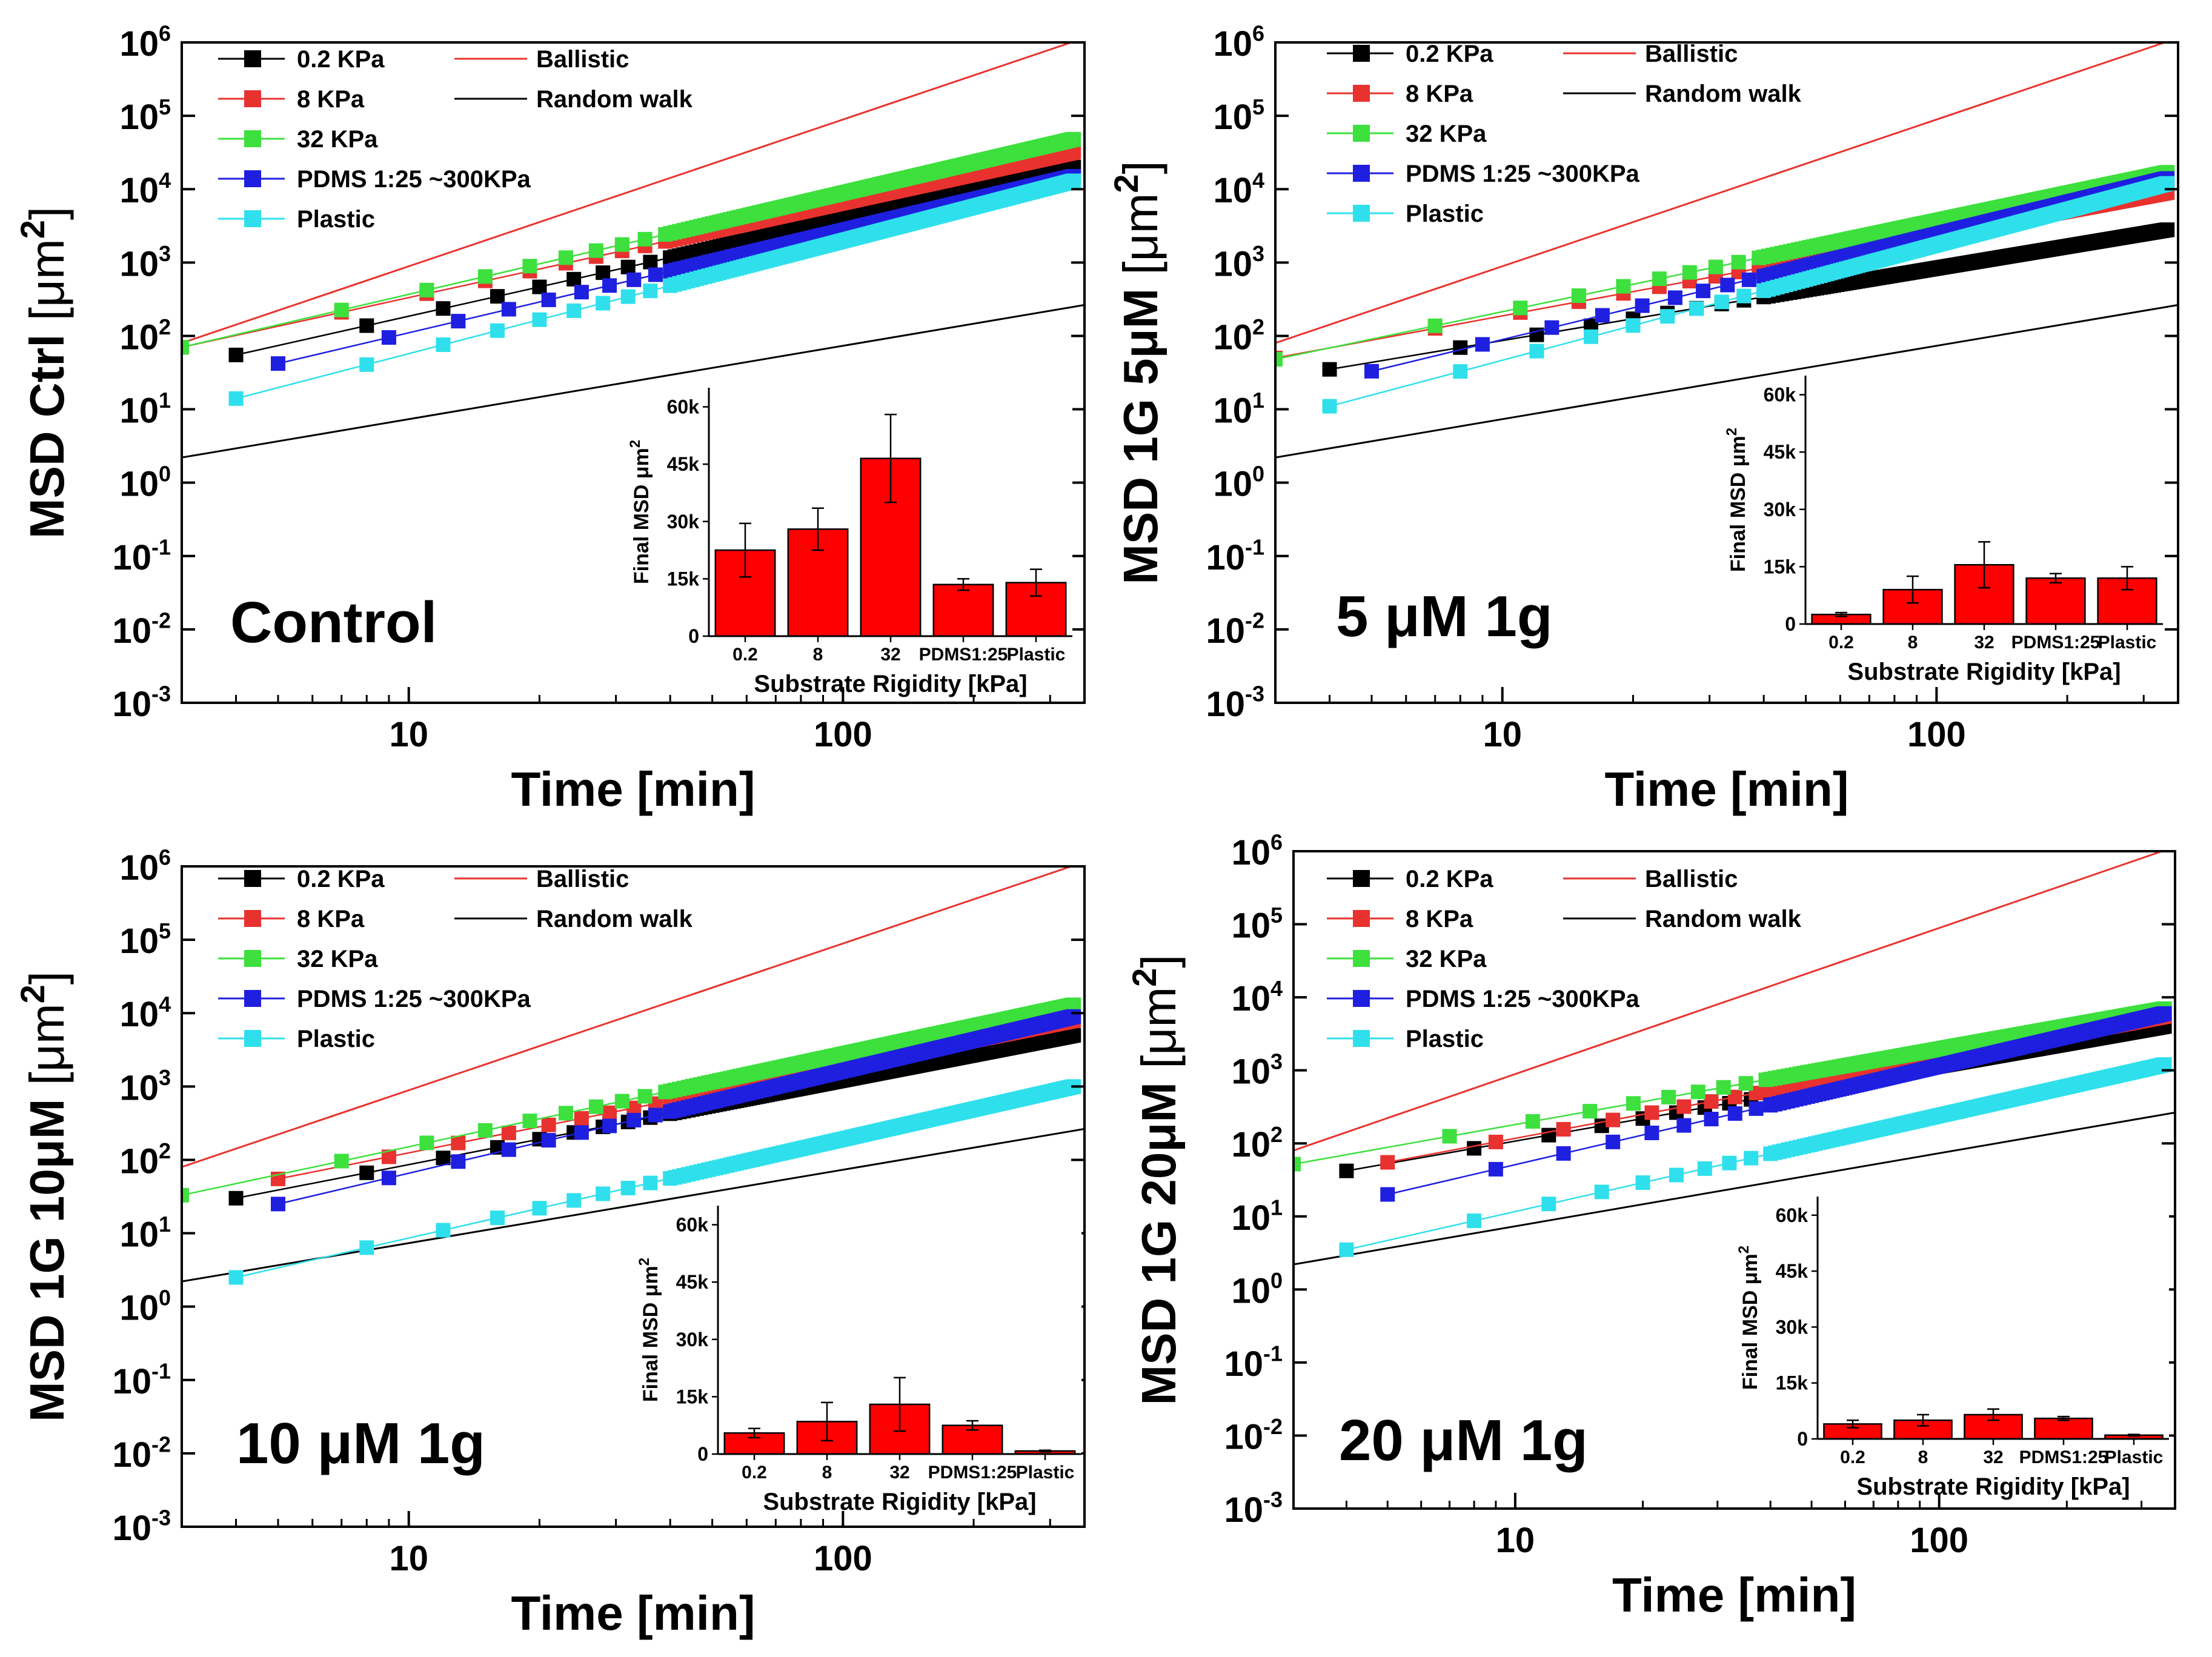  What do you see at coordinates (1737, 500) in the screenshot?
I see `inset-y-axis-title: Final MSD μm2` at bounding box center [1737, 500].